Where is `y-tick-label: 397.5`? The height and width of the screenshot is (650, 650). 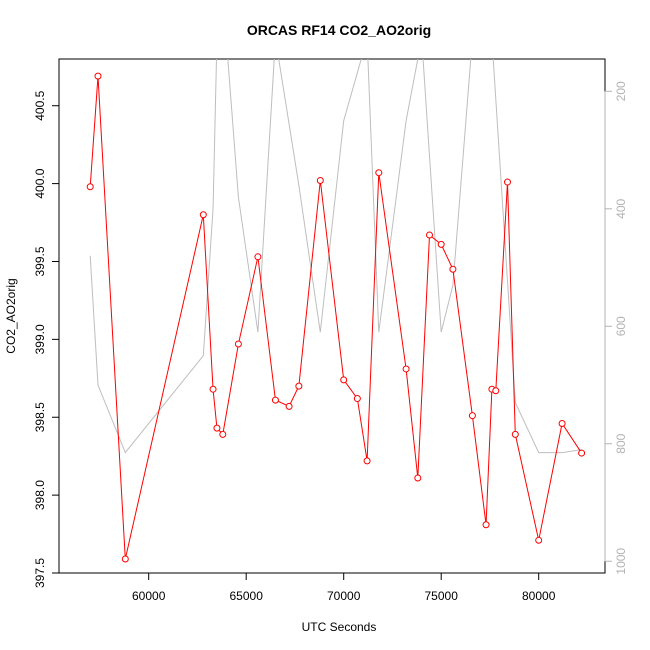
y-tick-label: 397.5 is located at coordinates (40, 573).